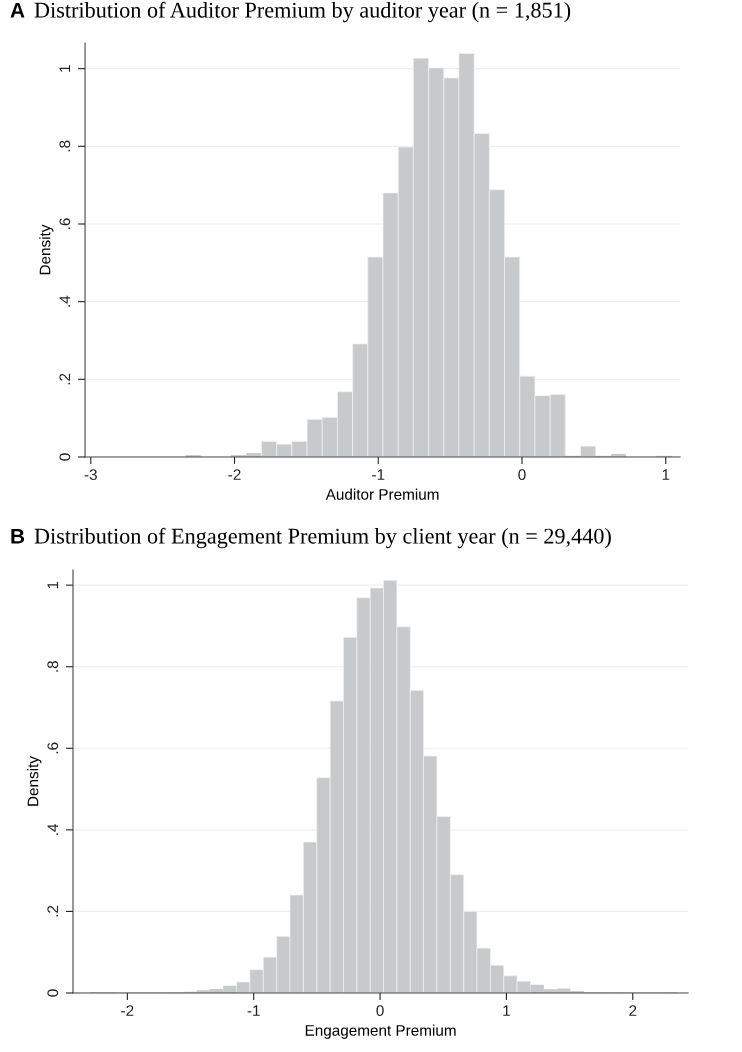  Describe the element at coordinates (633, 1010) in the screenshot. I see `x-tick-label: 2` at that location.